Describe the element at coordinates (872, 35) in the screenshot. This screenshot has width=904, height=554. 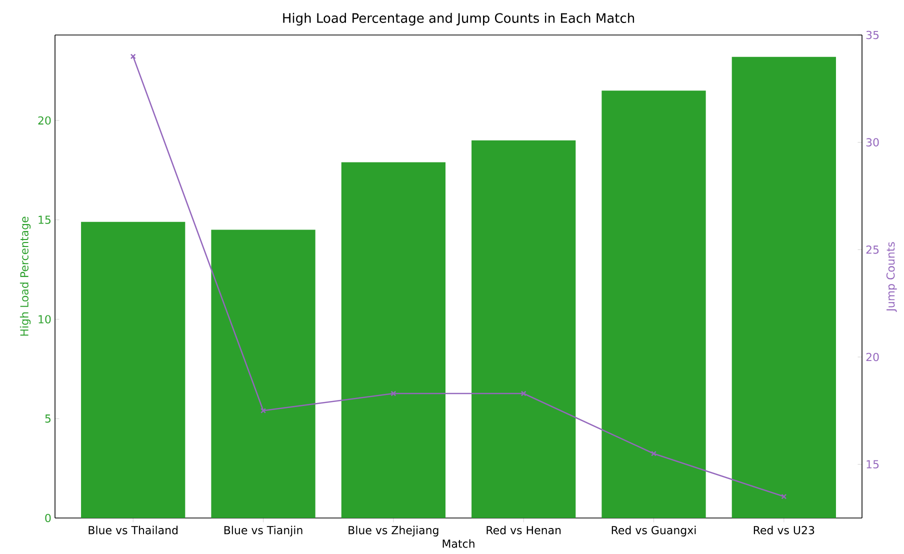
I see `y2-tick-label: 35` at that location.